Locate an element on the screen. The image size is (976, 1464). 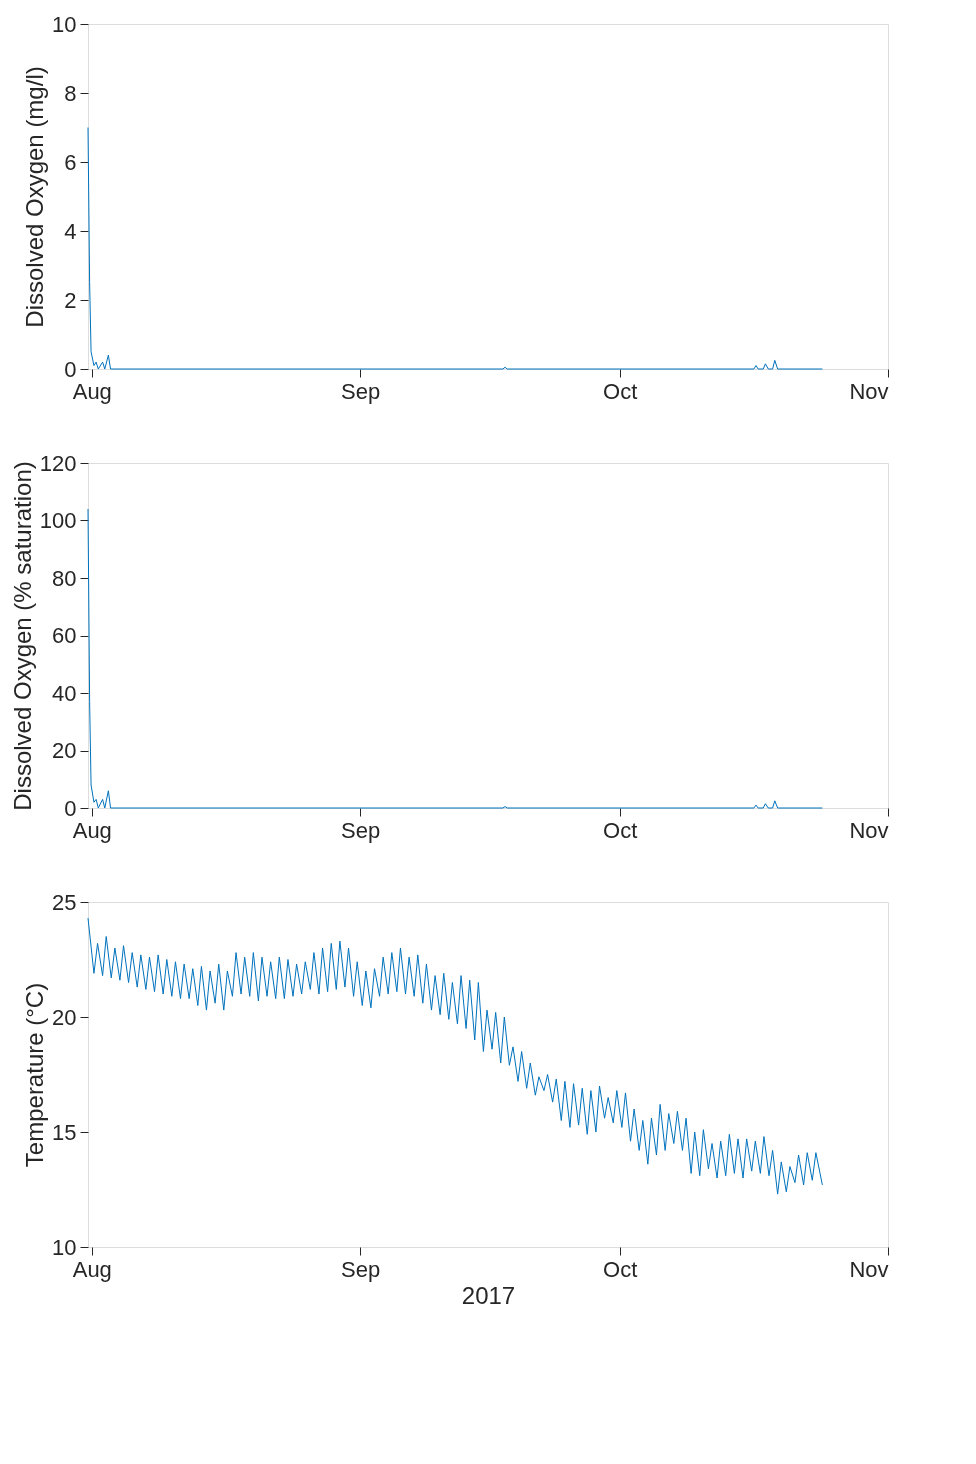
y-tick-label: 100 is located at coordinates (58, 520).